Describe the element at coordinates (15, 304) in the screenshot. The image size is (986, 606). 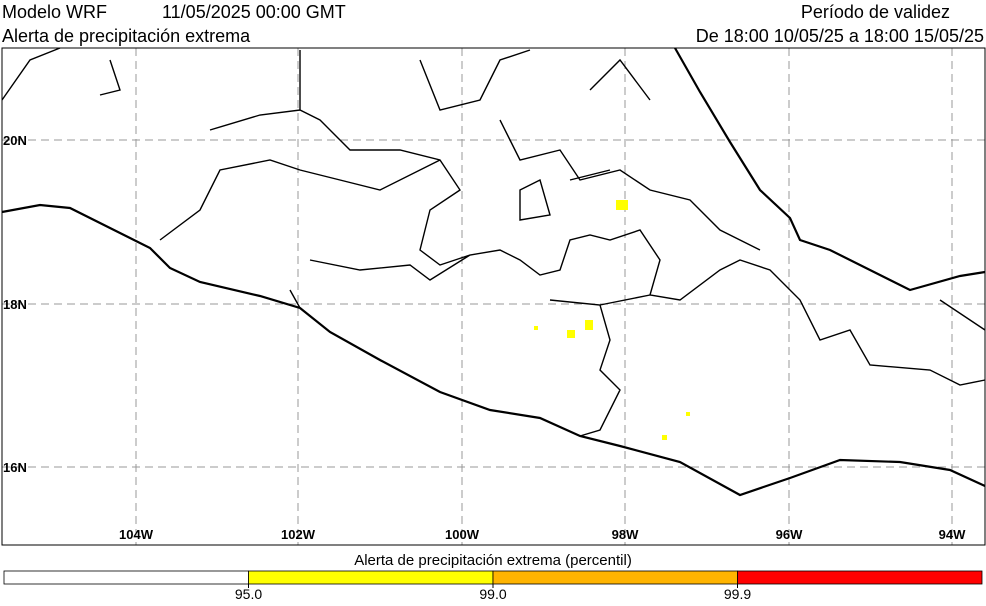
I see `lat-label: 18N` at that location.